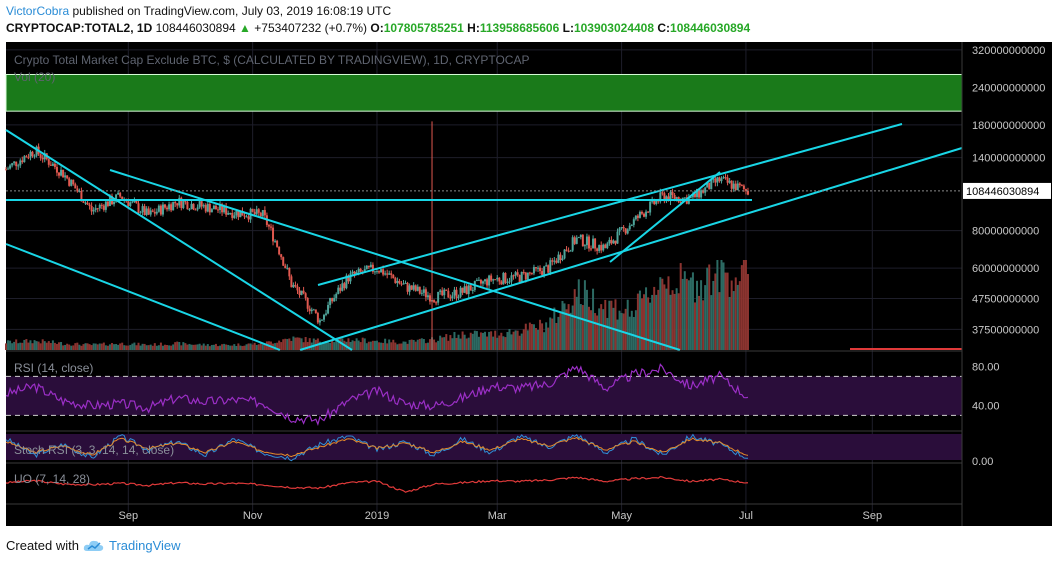 This screenshot has width=1058, height=563. Describe the element at coordinates (986, 407) in the screenshot. I see `rsi-tick-label: 40.00` at that location.